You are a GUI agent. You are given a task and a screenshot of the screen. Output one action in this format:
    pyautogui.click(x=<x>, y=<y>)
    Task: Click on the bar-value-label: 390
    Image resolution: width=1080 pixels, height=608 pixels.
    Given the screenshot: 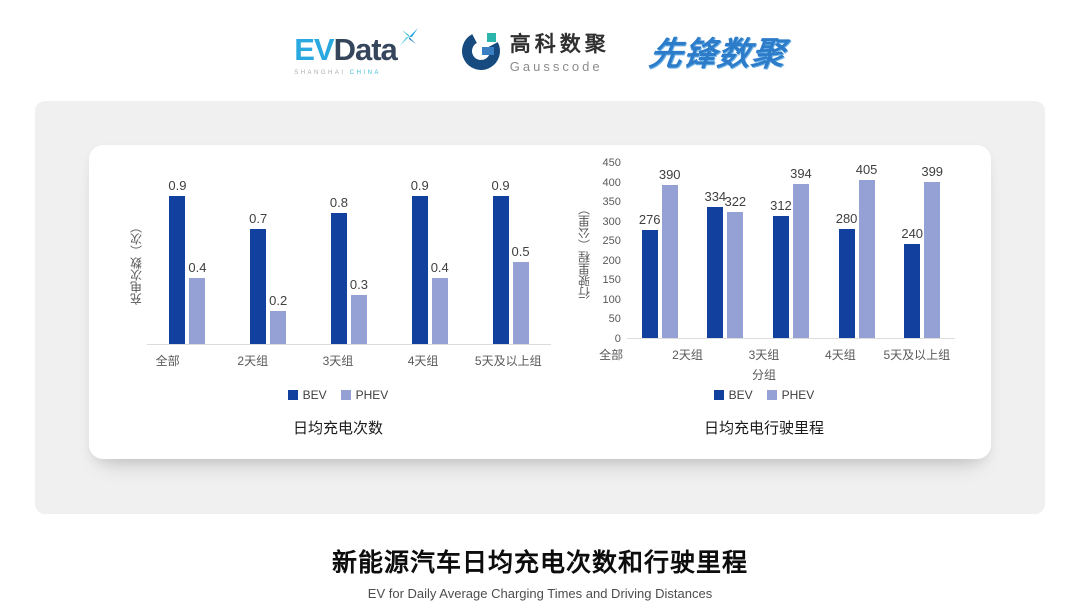 What is the action you would take?
    pyautogui.click(x=669, y=175)
    